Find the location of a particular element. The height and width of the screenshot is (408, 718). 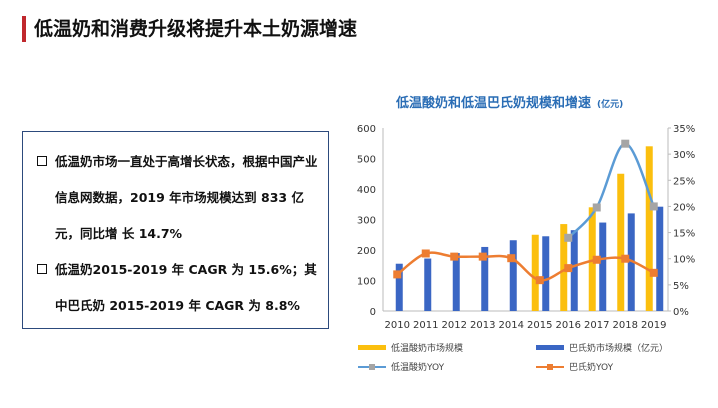

y2-tick-label: 25% is located at coordinates (684, 181).